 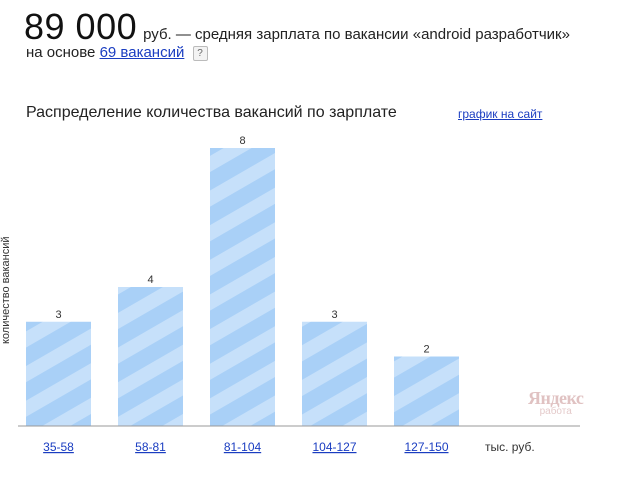 What do you see at coordinates (334, 447) in the screenshot?
I see `category-link-104-127: 104-127` at bounding box center [334, 447].